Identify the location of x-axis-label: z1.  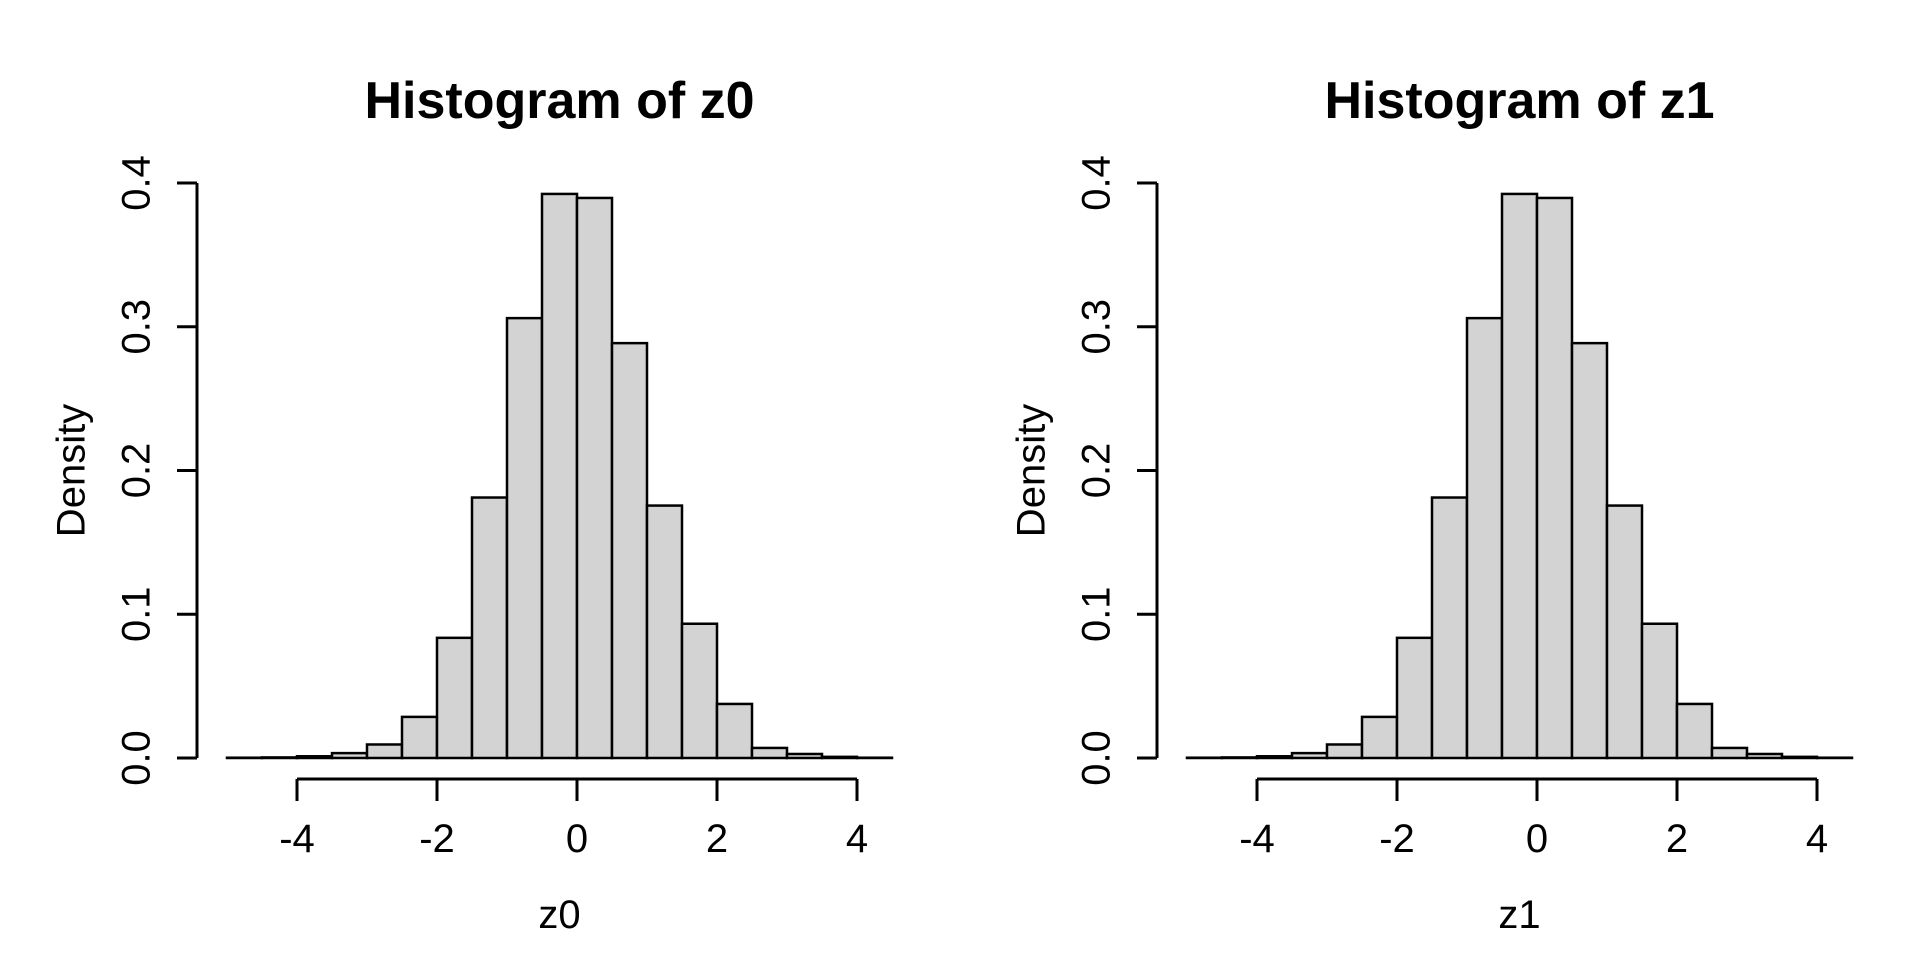
(1519, 915).